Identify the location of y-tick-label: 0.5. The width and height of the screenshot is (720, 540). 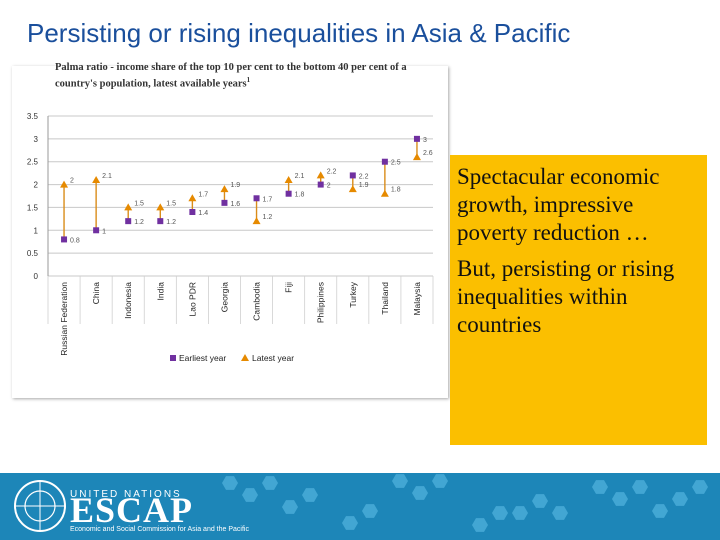
(33, 253).